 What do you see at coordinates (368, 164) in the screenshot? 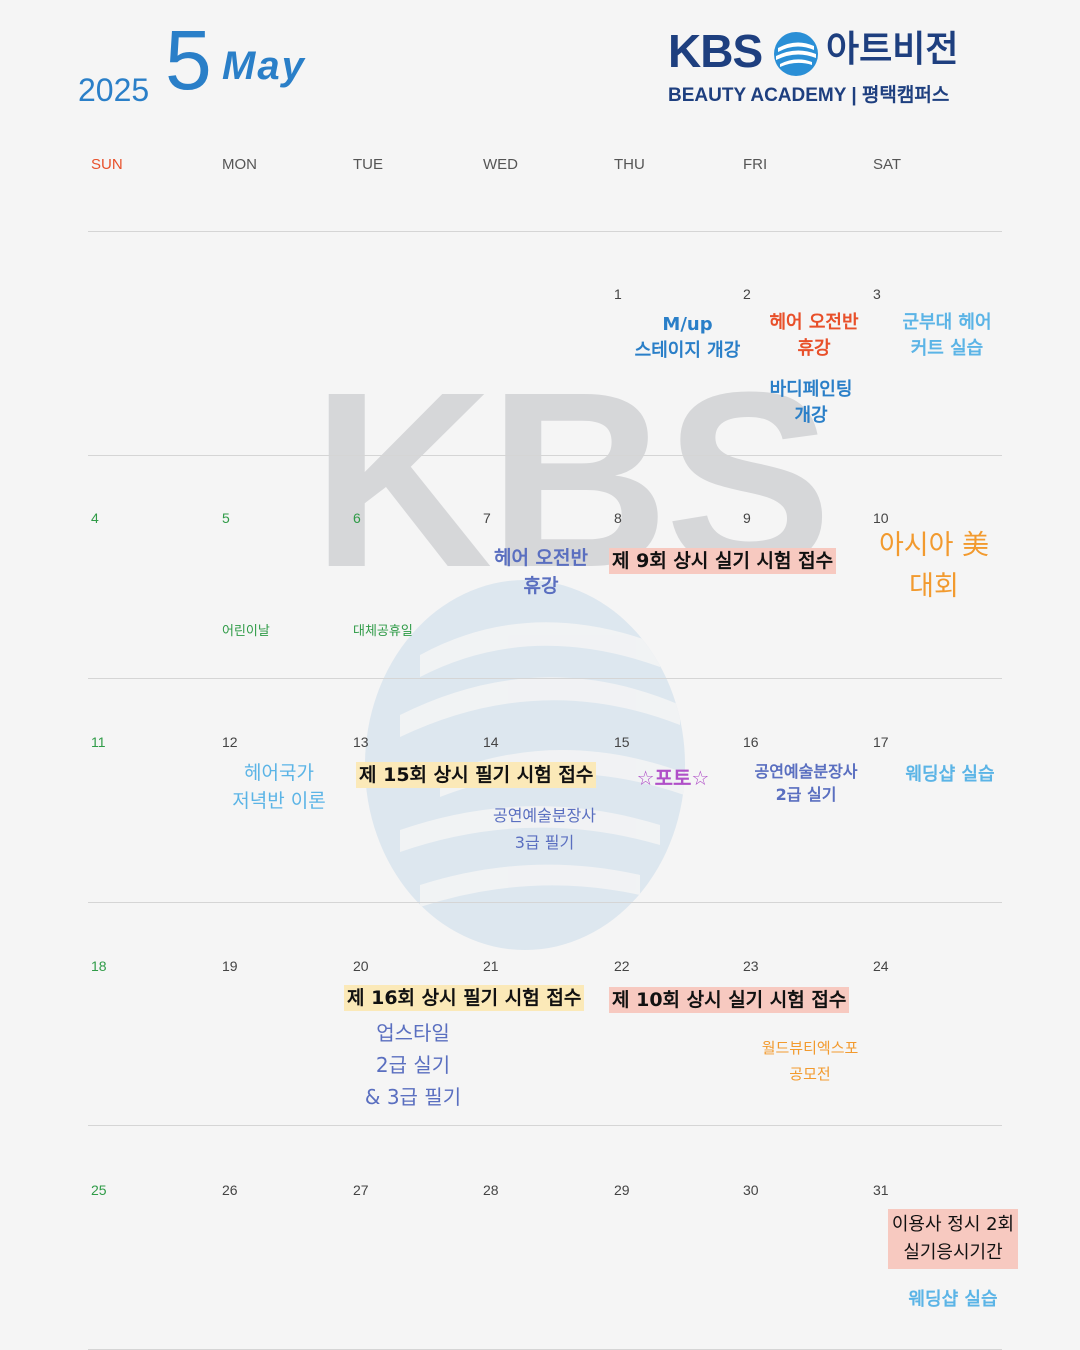
I see `weekday-tue: TUE` at bounding box center [368, 164].